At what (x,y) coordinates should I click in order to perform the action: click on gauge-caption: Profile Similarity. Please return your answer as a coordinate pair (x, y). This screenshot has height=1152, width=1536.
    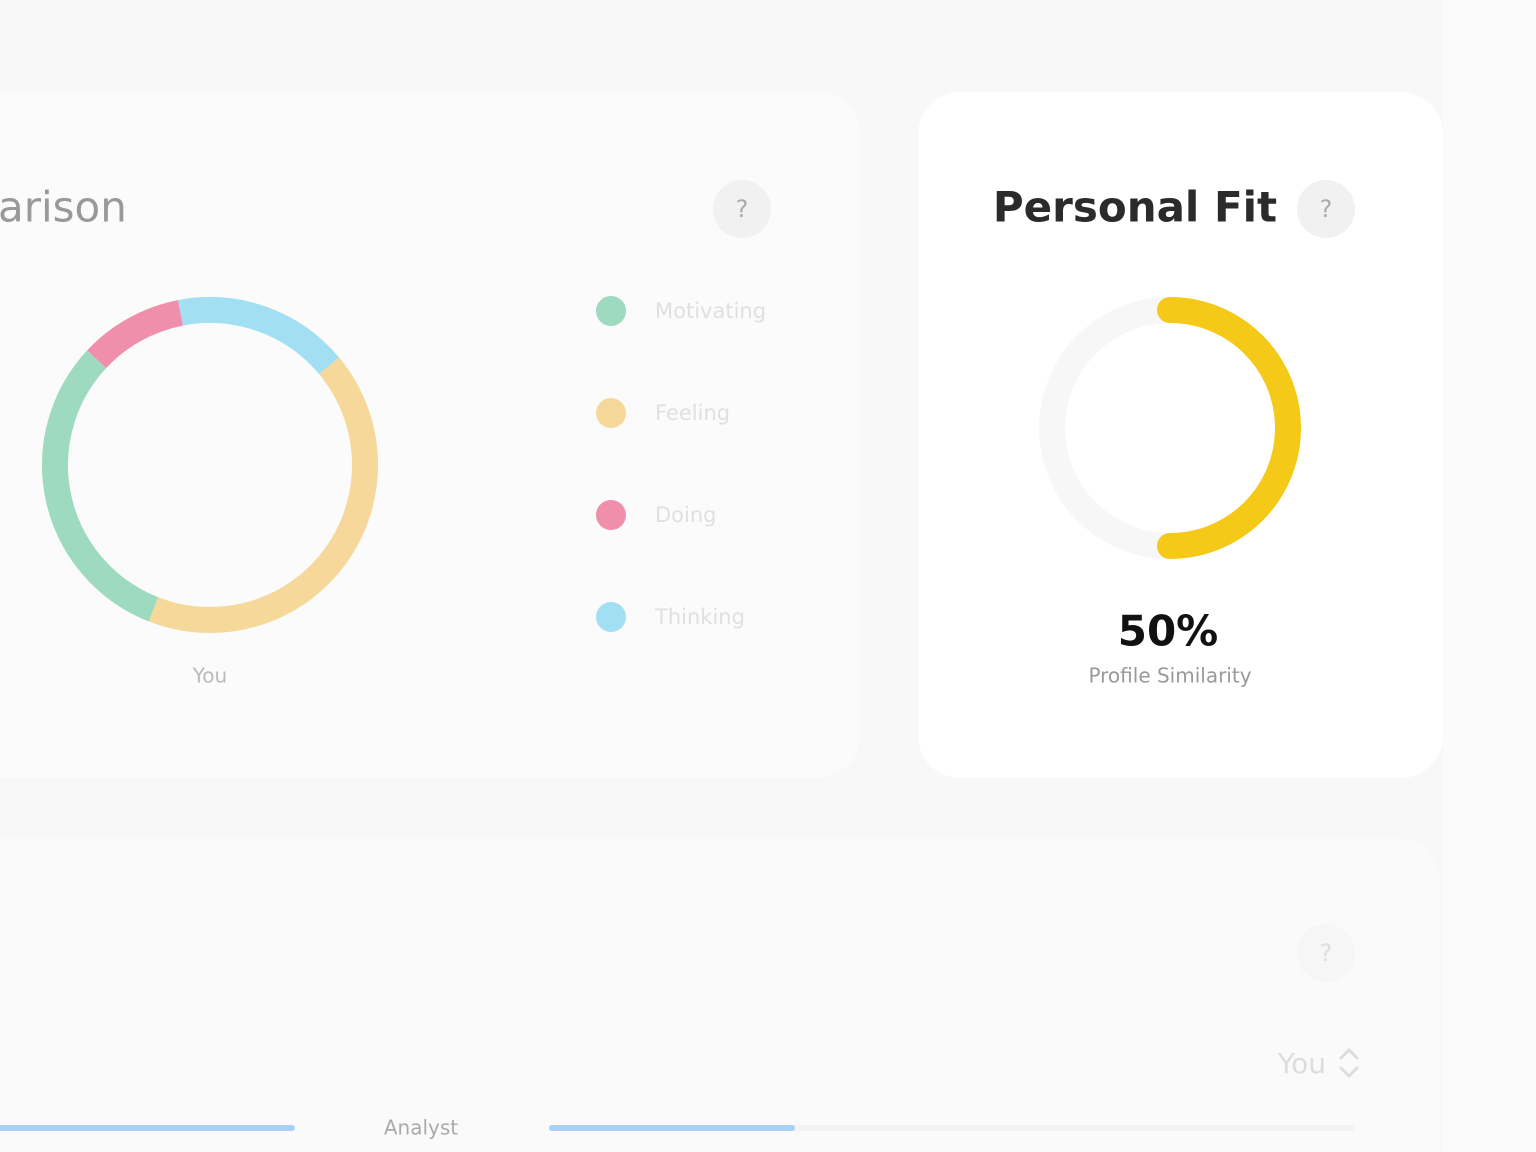
    Looking at the image, I should click on (1169, 676).